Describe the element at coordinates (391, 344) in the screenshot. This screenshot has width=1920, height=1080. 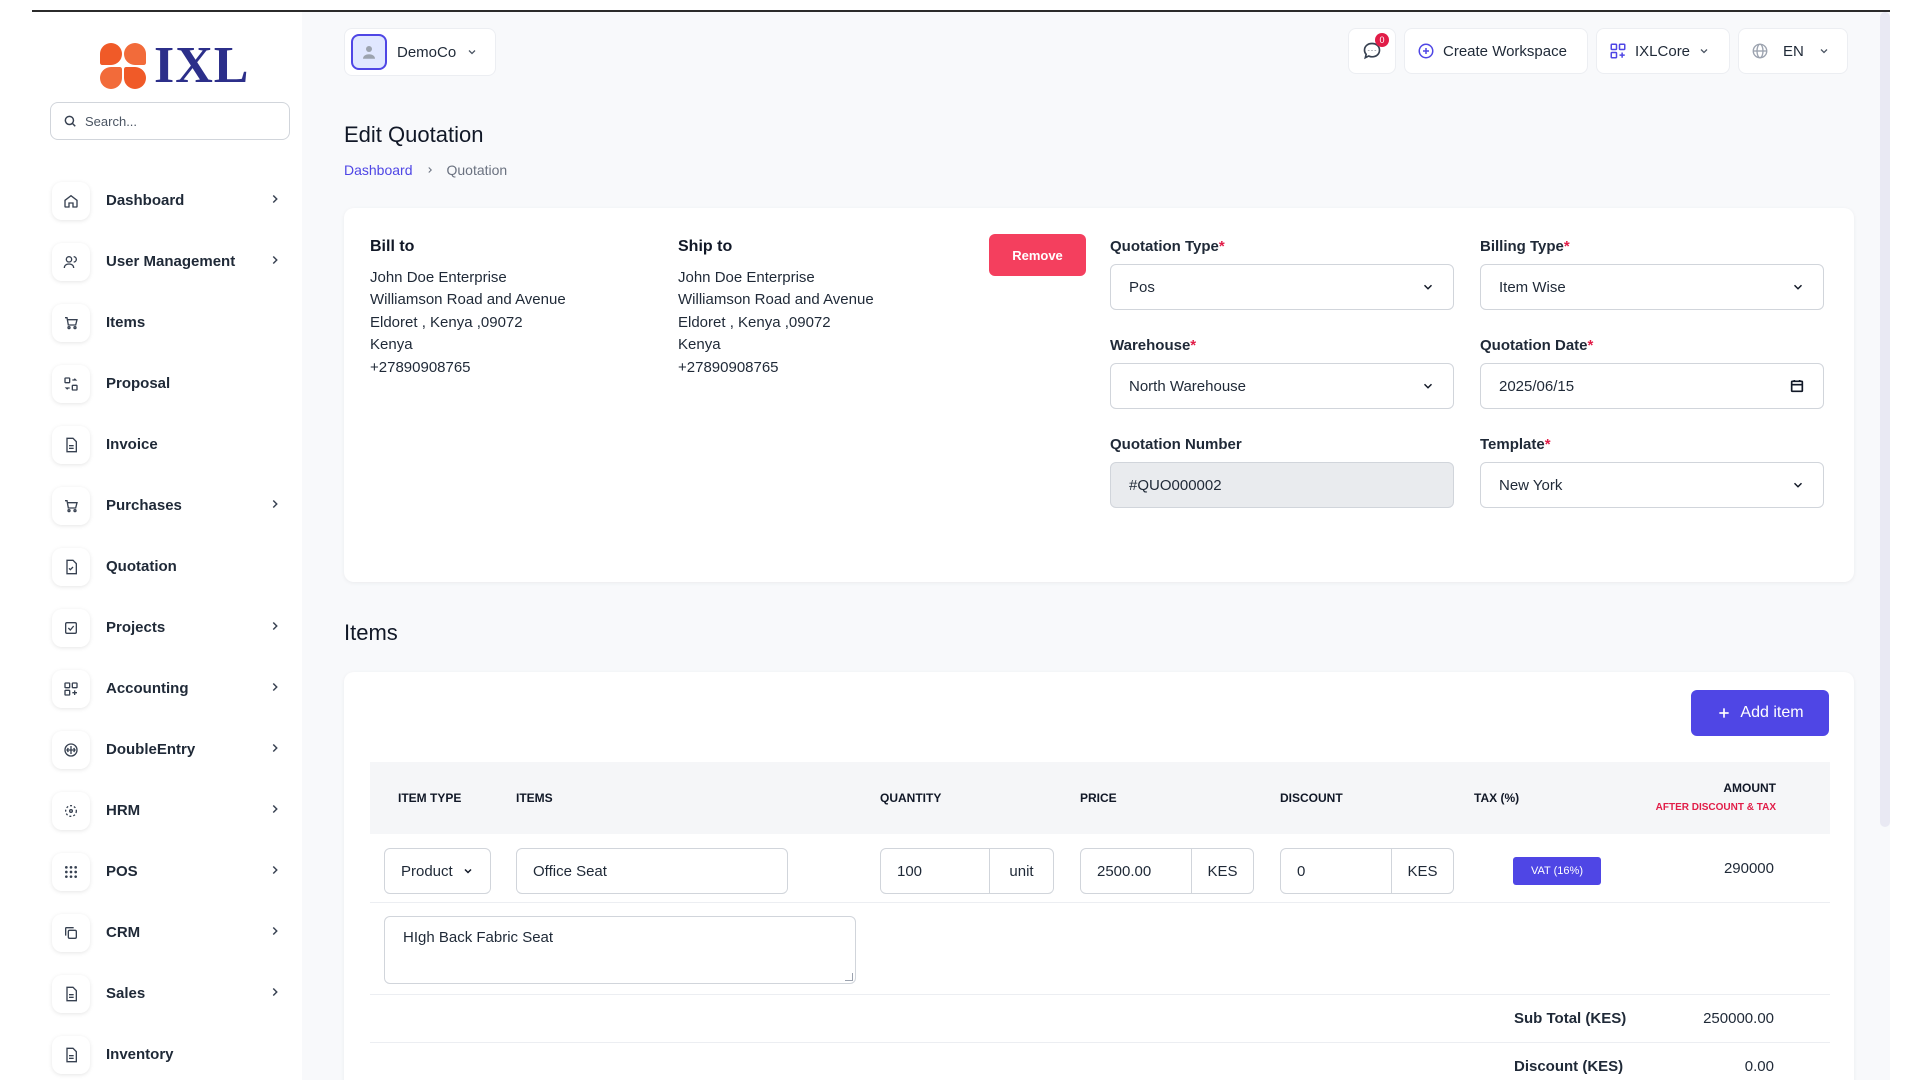
I see `bill-to-line: Kenya` at that location.